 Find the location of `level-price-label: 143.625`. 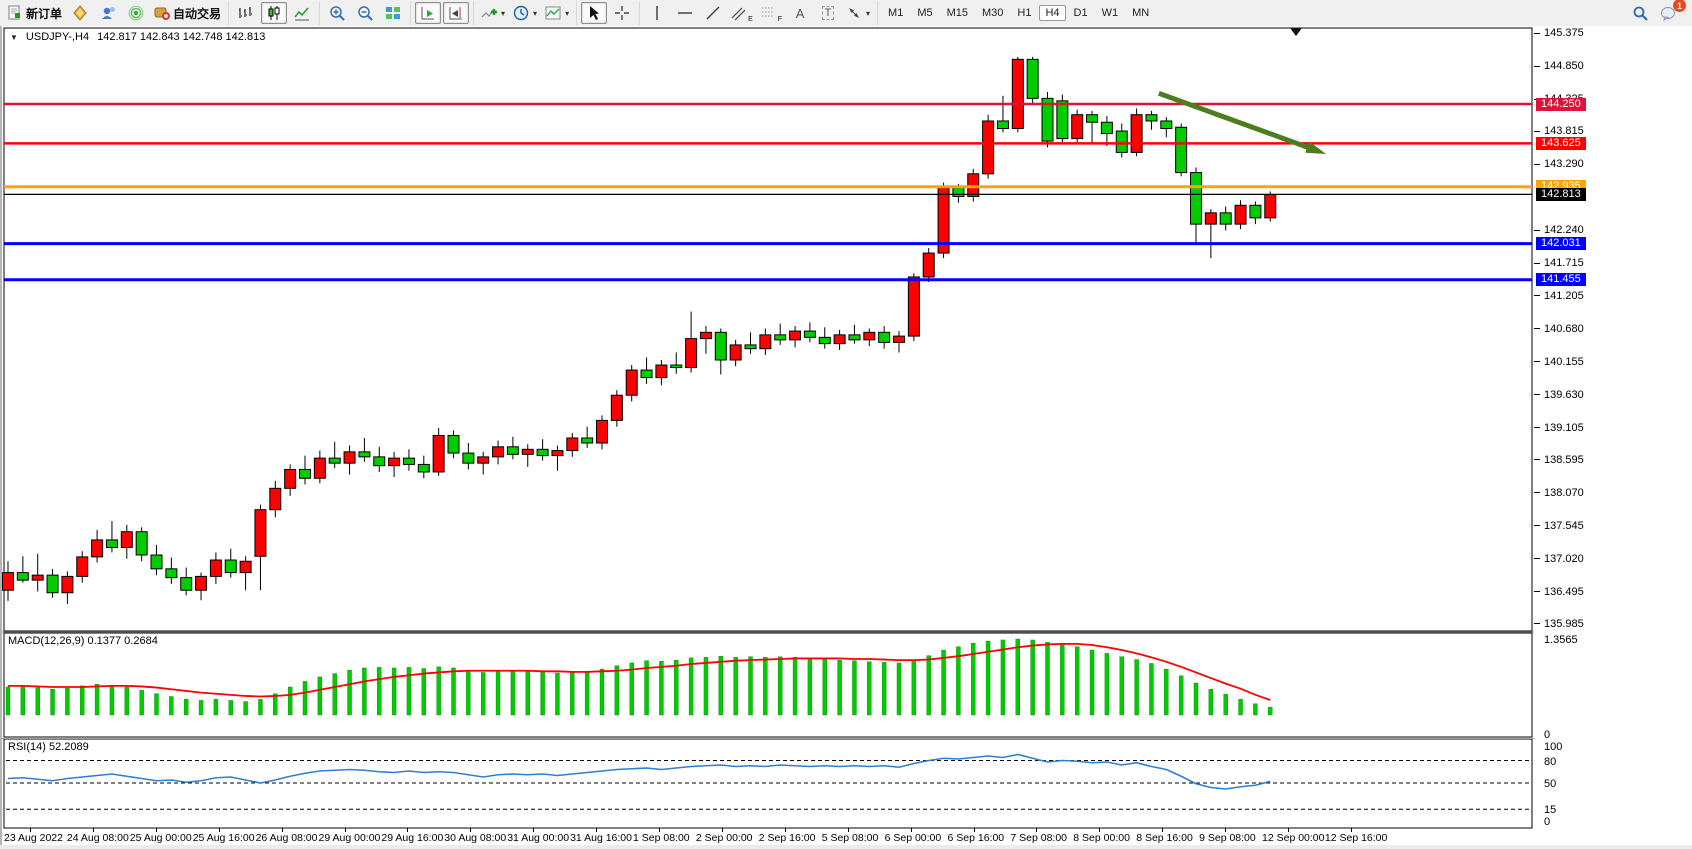

level-price-label: 143.625 is located at coordinates (1561, 143).